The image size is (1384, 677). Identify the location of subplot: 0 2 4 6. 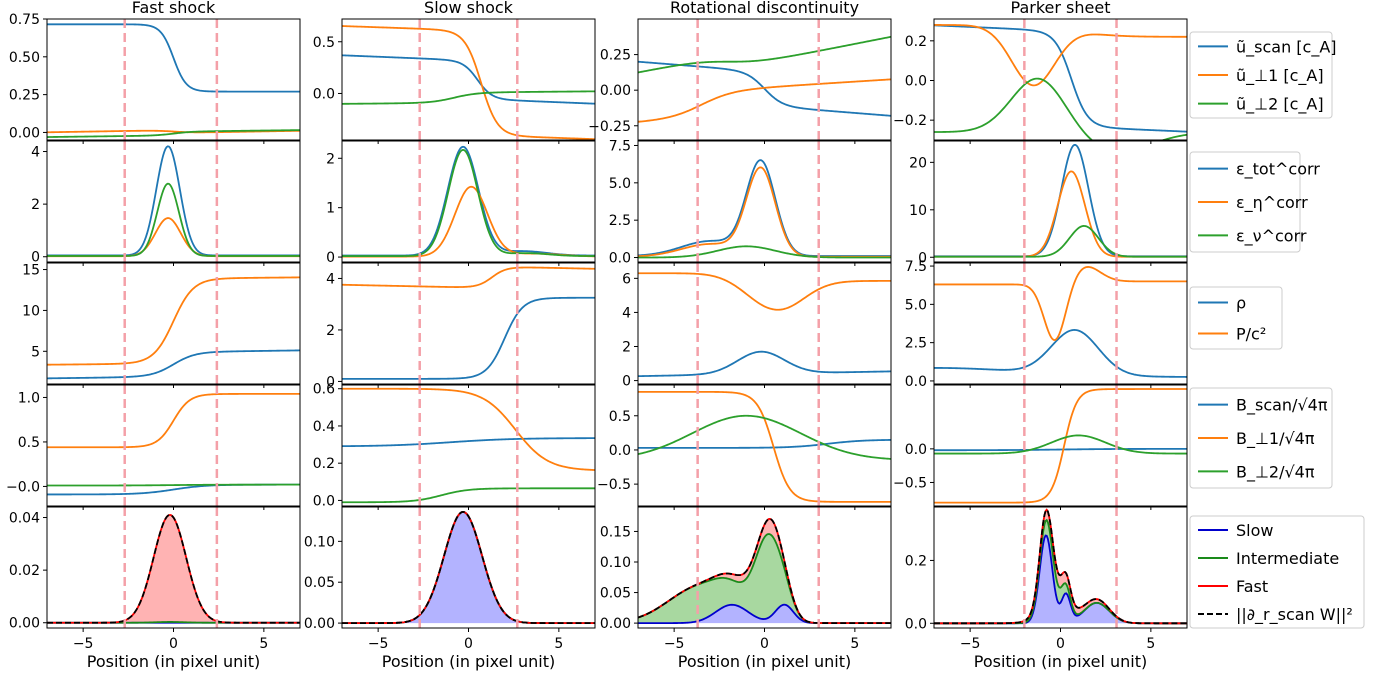
(757, 326).